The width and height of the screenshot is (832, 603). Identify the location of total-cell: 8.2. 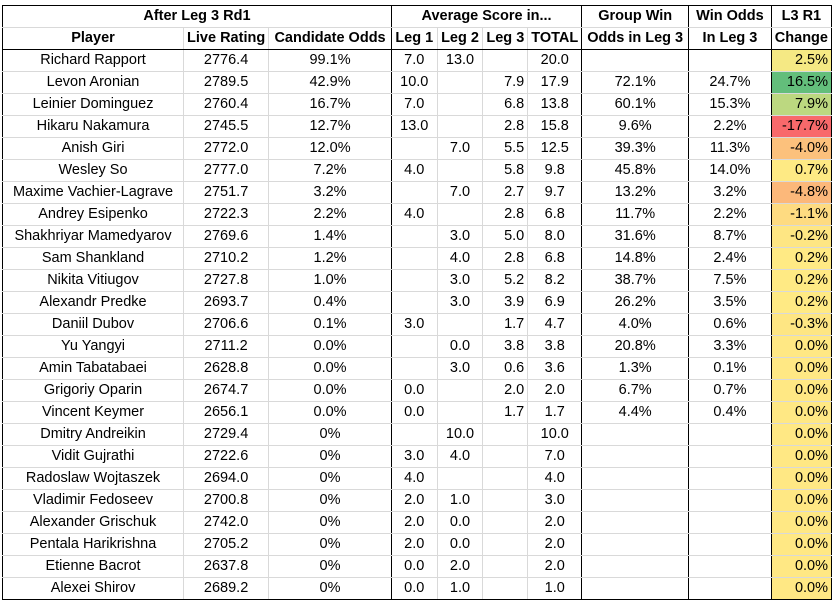
(555, 280).